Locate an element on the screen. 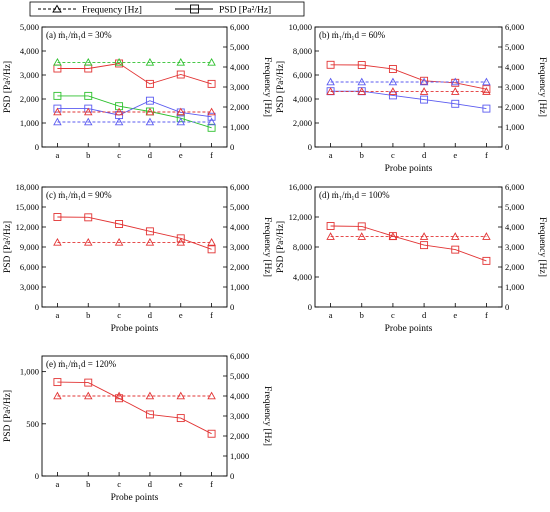 The image size is (550, 512). y-axis-label: PSD [Pa²/Hz] is located at coordinates (281, 87).